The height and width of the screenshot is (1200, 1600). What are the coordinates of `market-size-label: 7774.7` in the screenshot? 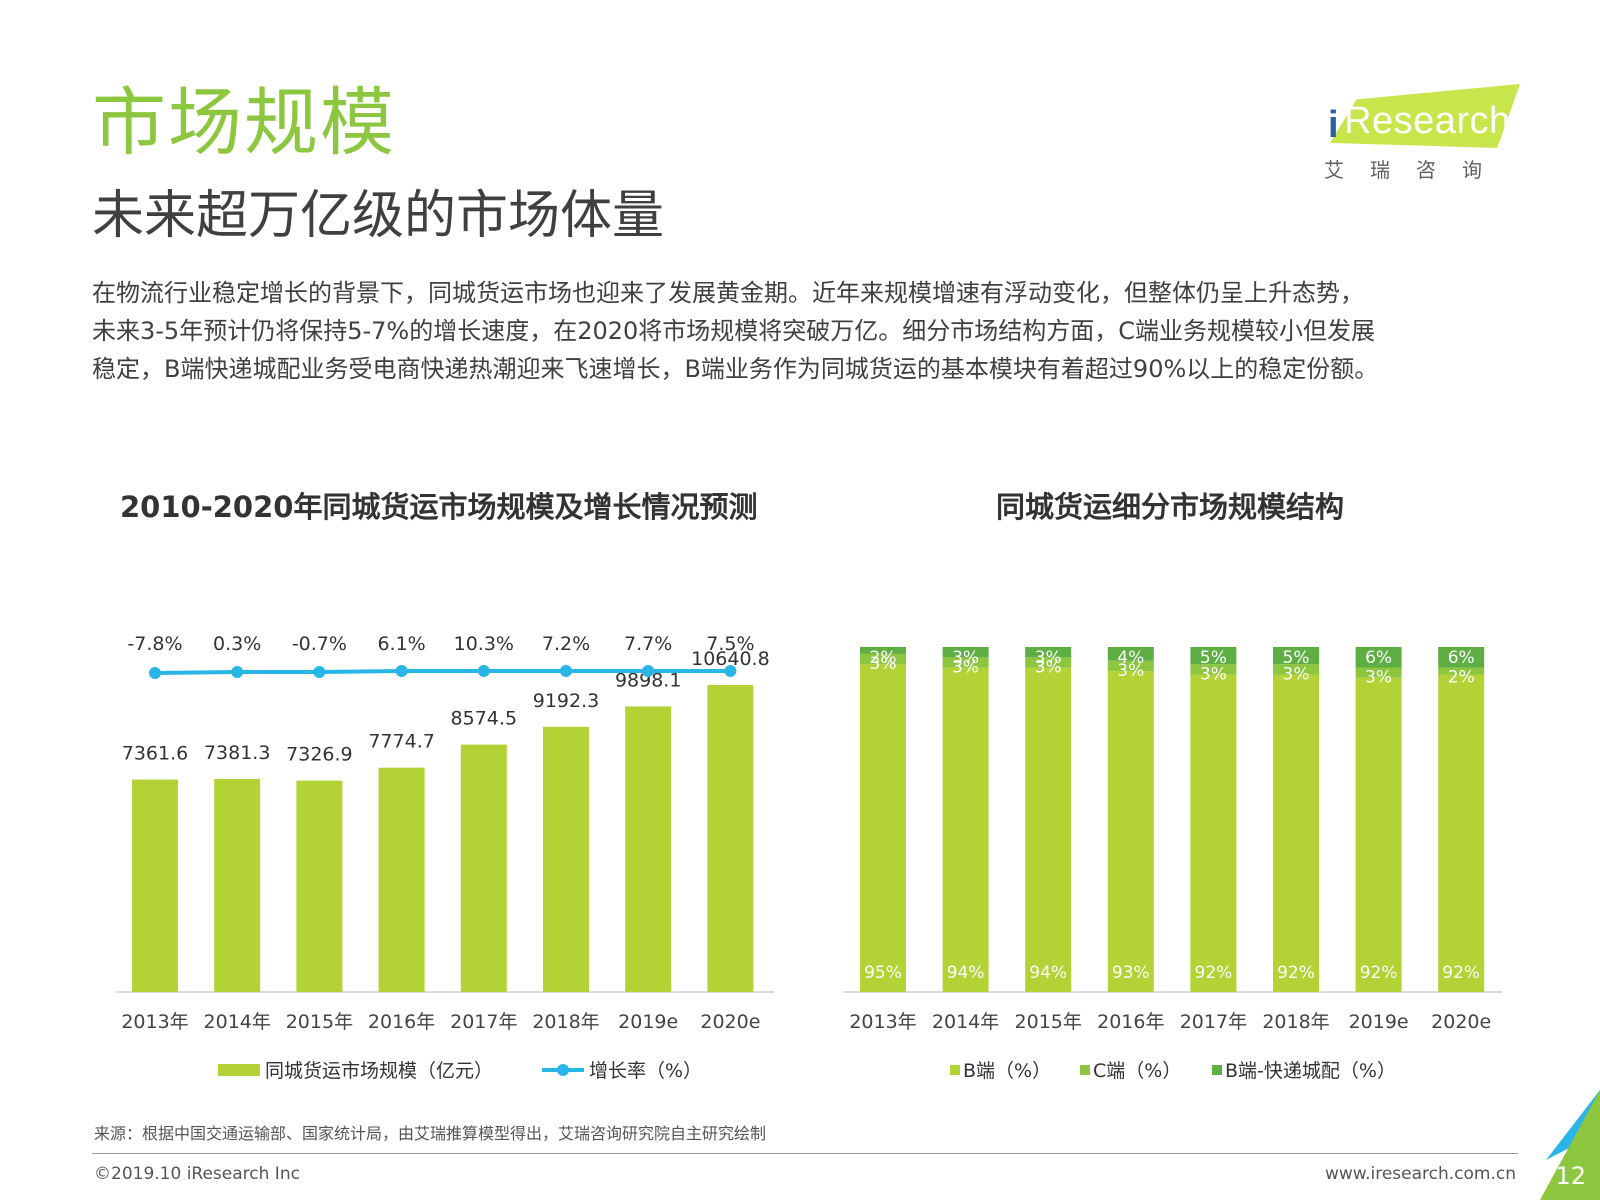 It's located at (401, 742).